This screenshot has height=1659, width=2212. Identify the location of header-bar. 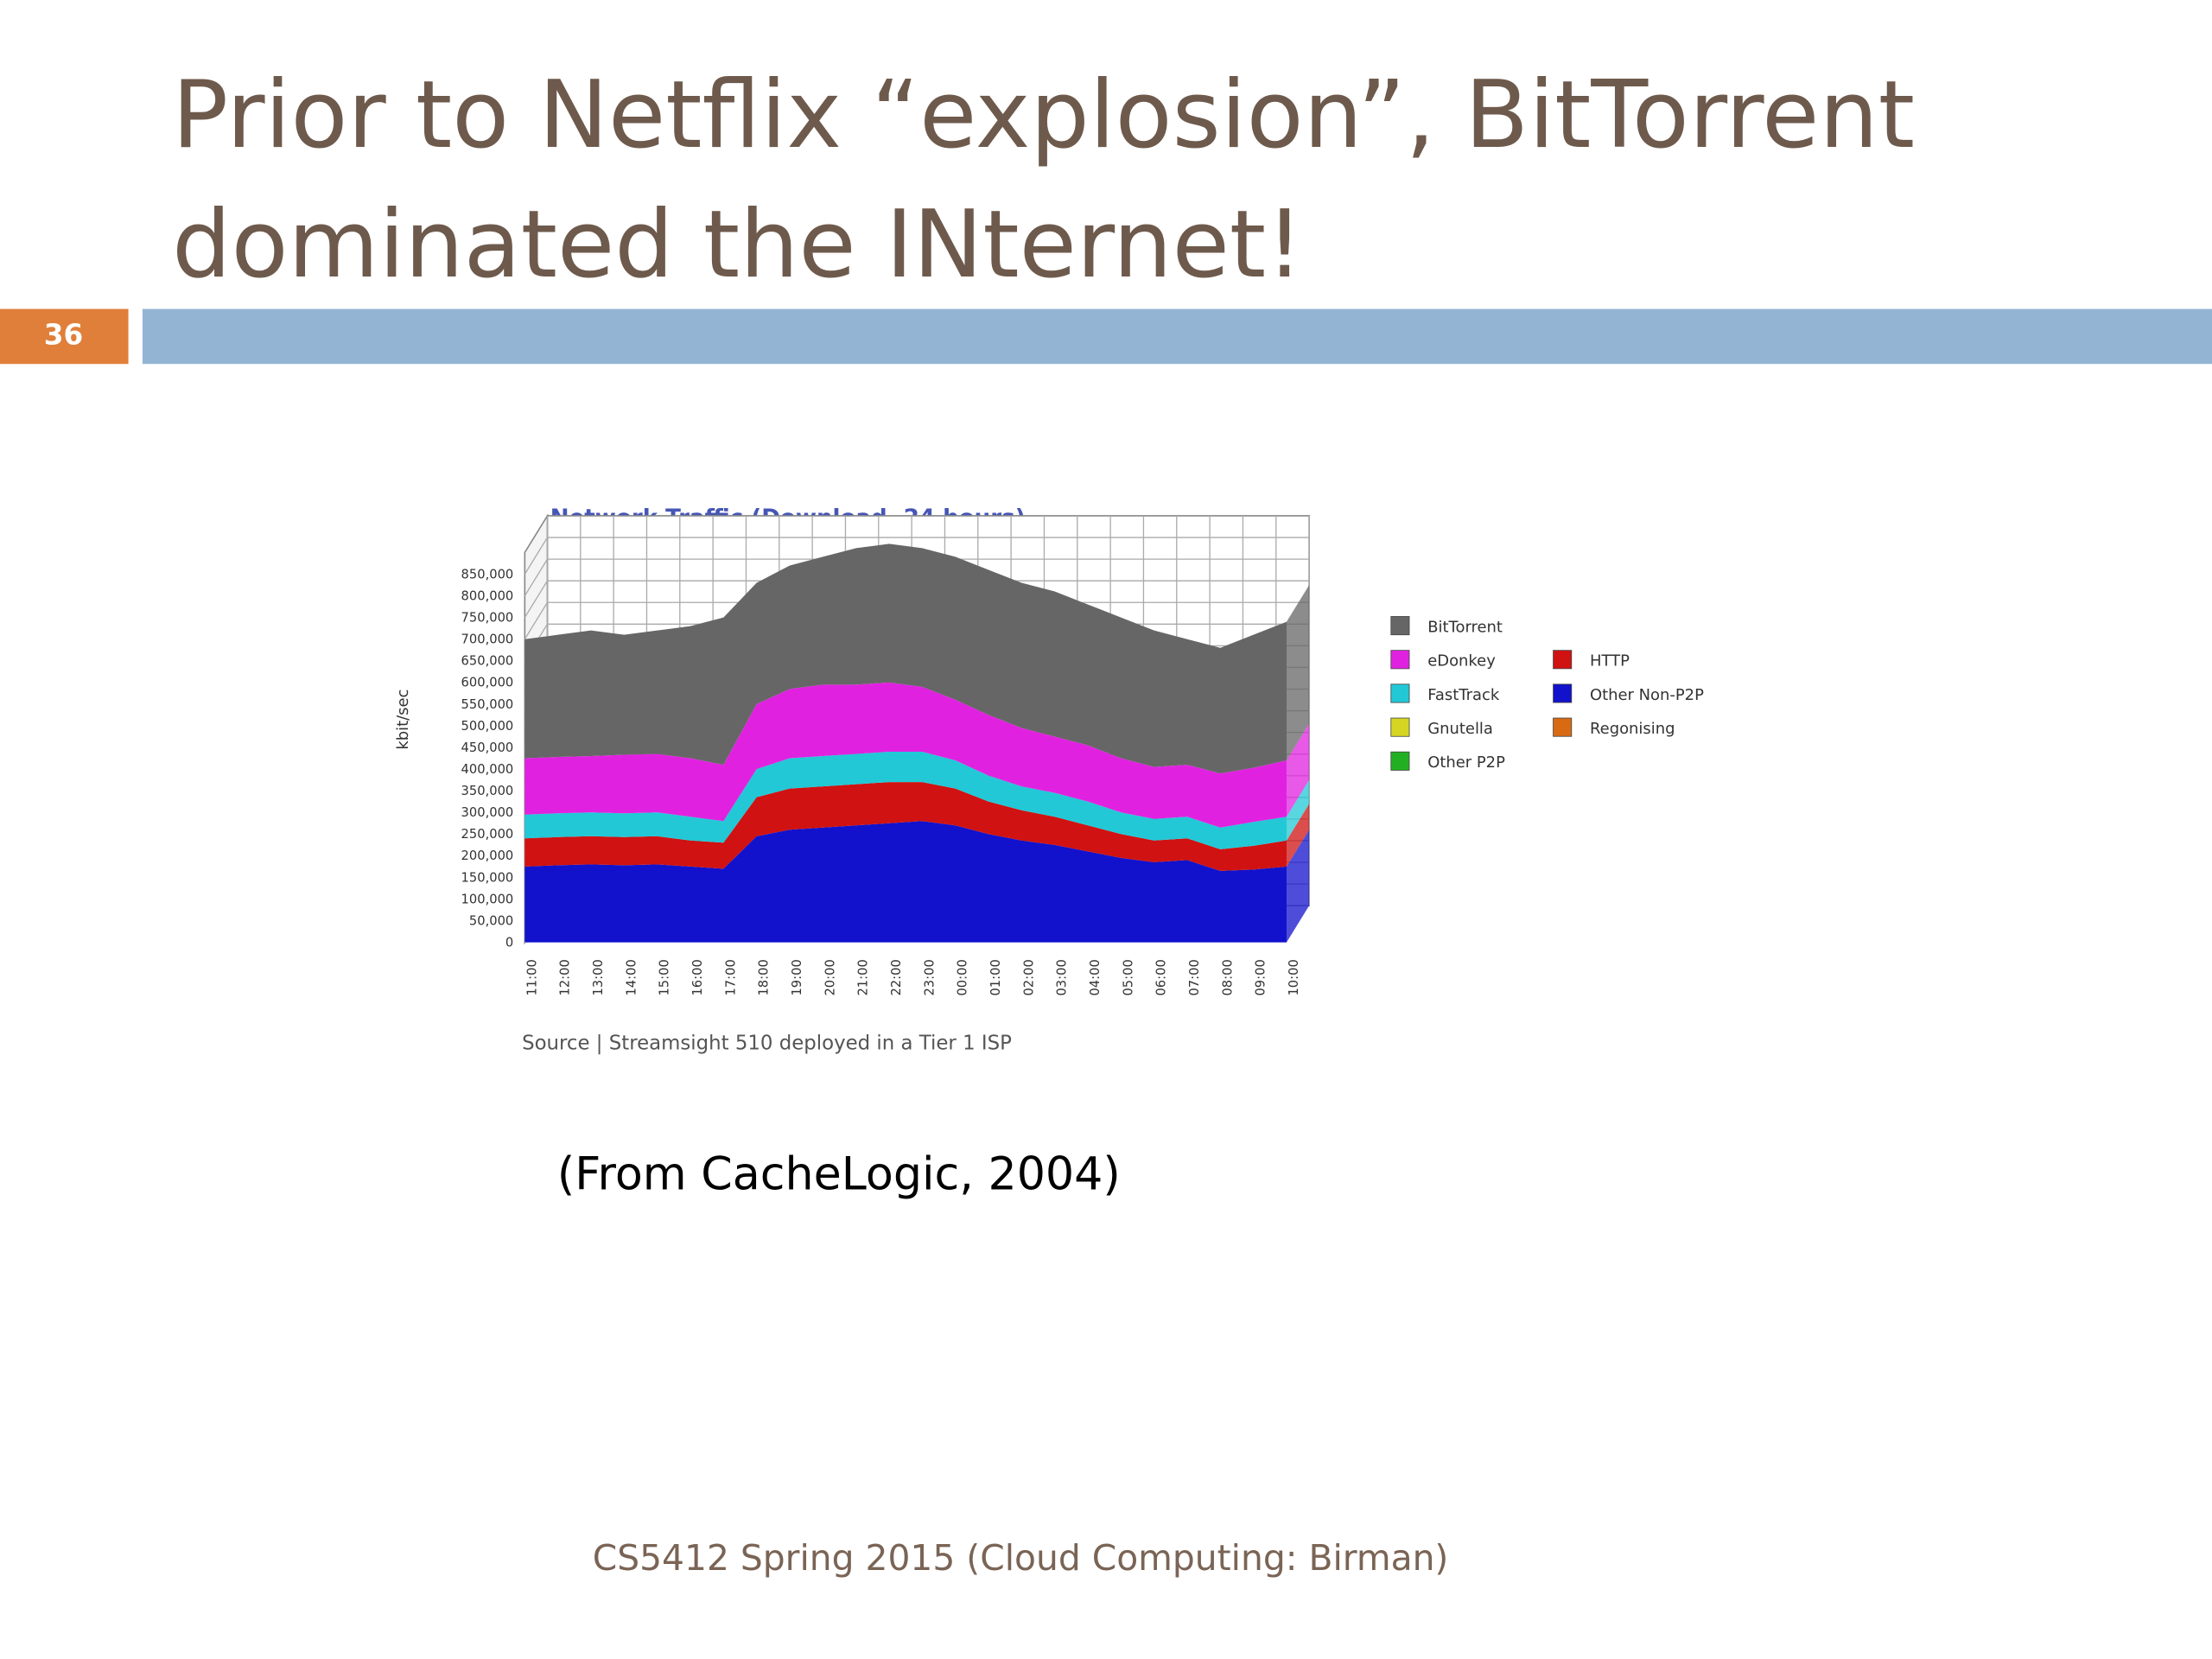
(1177, 336).